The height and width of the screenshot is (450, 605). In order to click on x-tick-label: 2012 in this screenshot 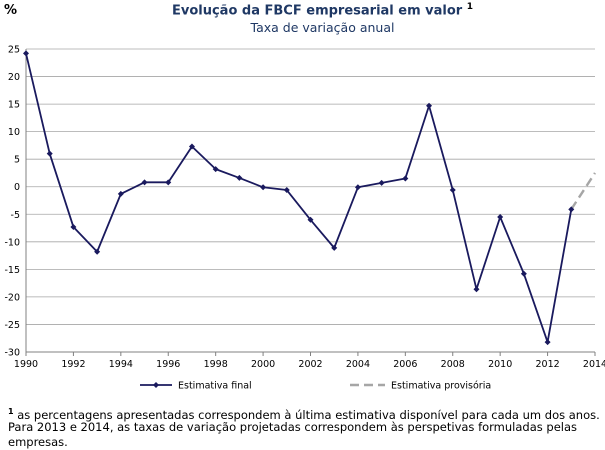, I will do `click(547, 364)`.